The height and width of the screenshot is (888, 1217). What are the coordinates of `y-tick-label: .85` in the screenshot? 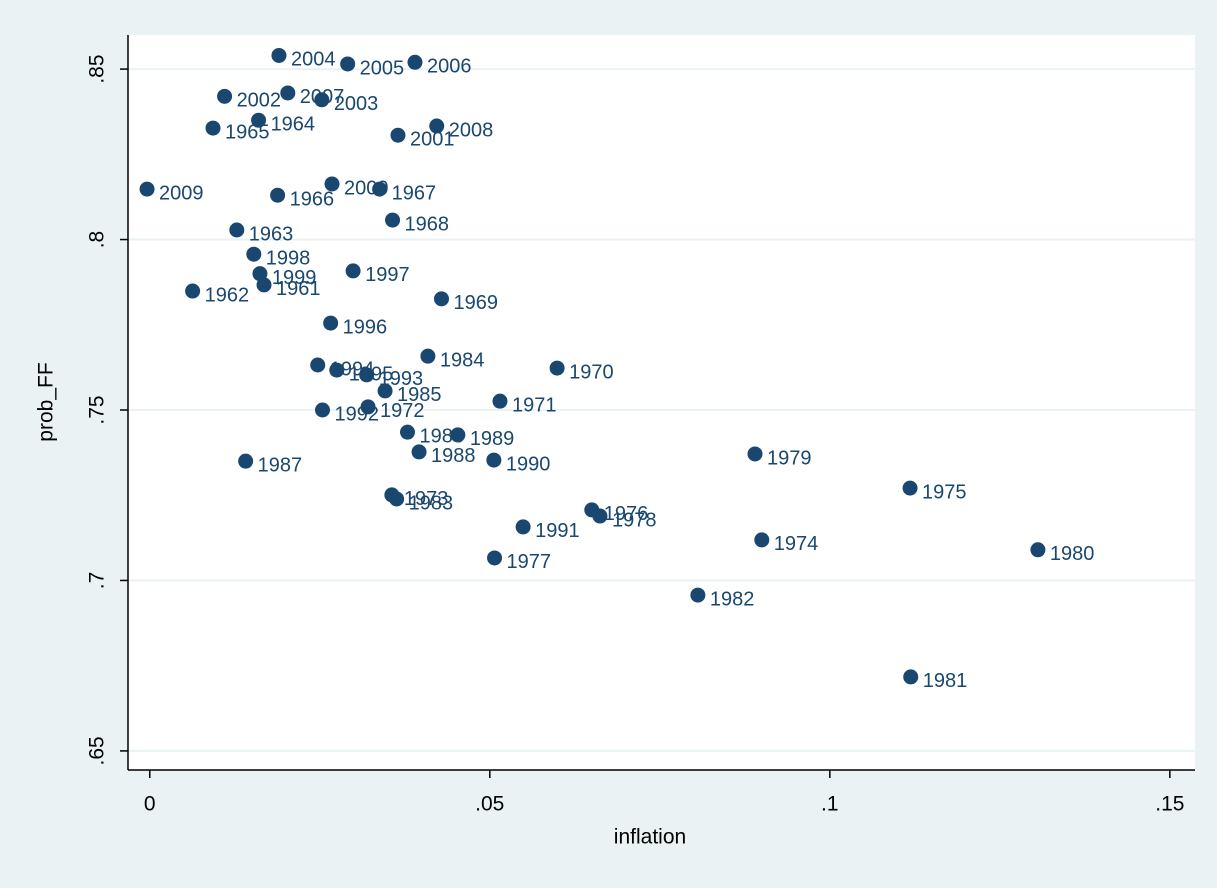 It's located at (97, 68).